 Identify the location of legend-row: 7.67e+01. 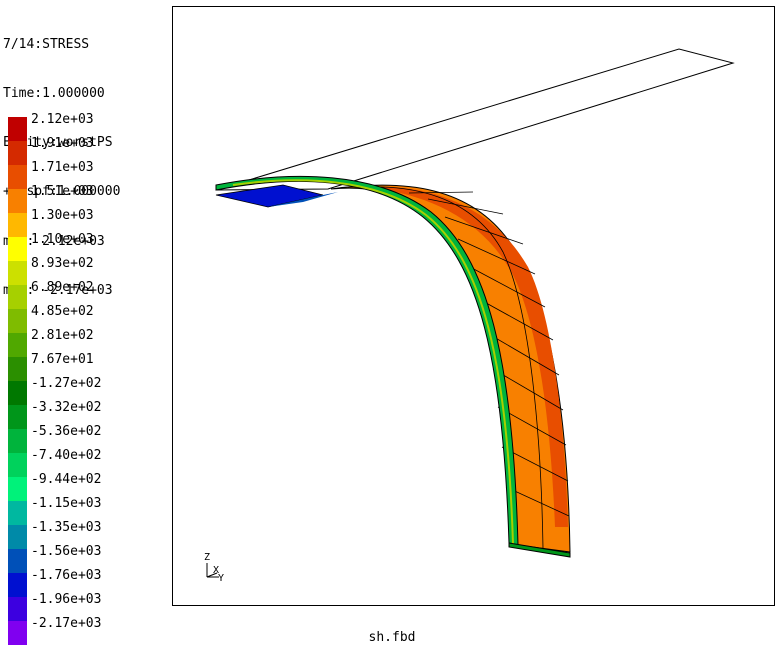
(73, 367).